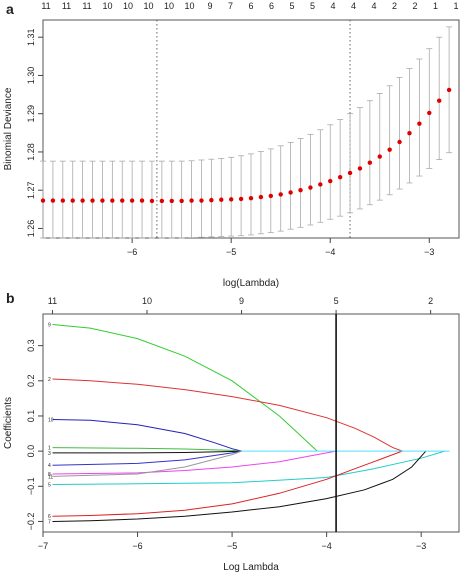  What do you see at coordinates (8, 128) in the screenshot?
I see `panel-a-y-axis-label: Binomial Deviance` at bounding box center [8, 128].